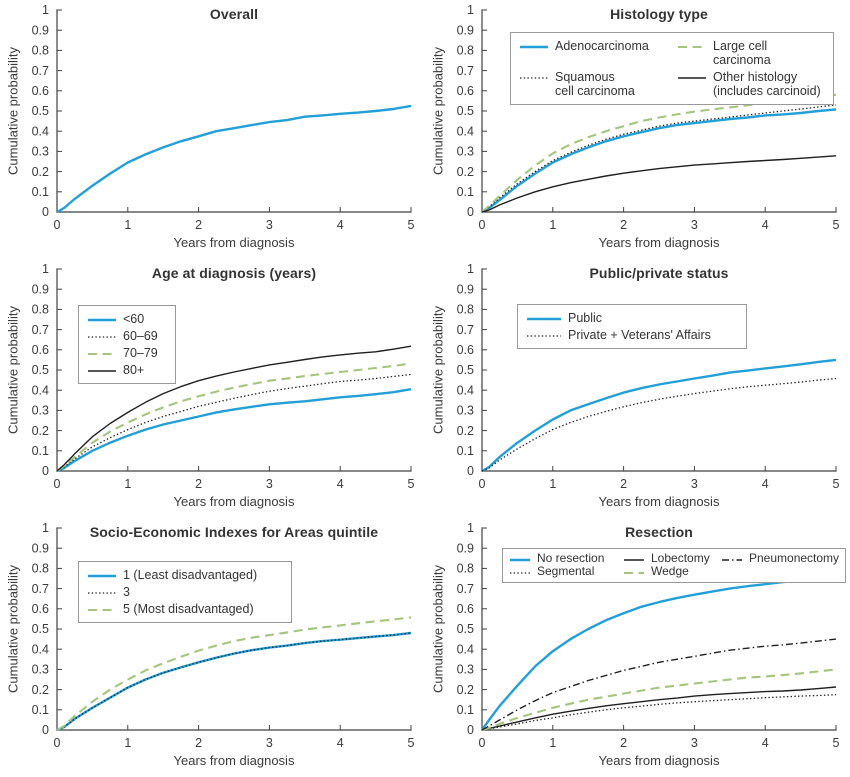  What do you see at coordinates (767, 84) in the screenshot?
I see `legend-label: Other histology (includes carcinoid)` at bounding box center [767, 84].